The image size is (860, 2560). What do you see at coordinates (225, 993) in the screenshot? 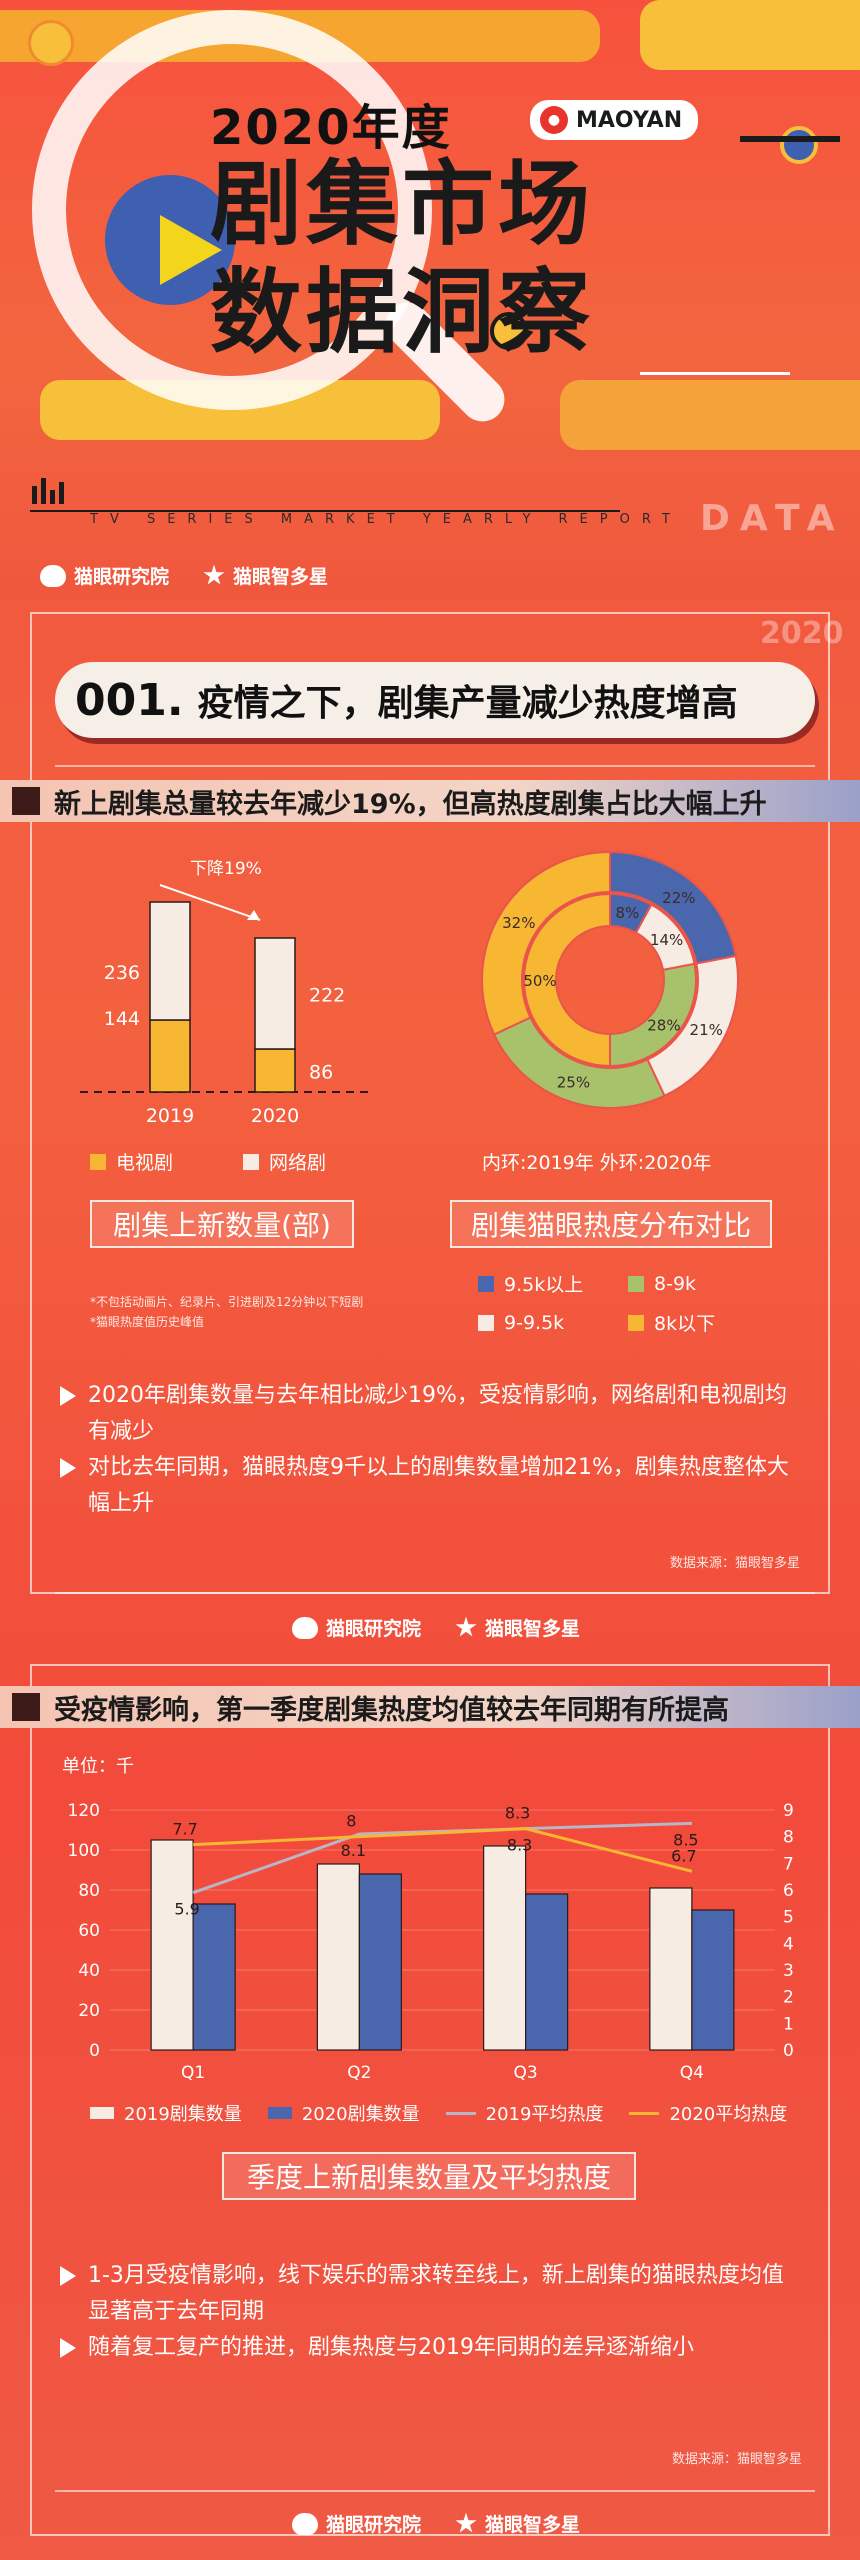
I see `bar-chart-episodes: 2019 144 236 2020 86 222 下降19%` at bounding box center [225, 993].